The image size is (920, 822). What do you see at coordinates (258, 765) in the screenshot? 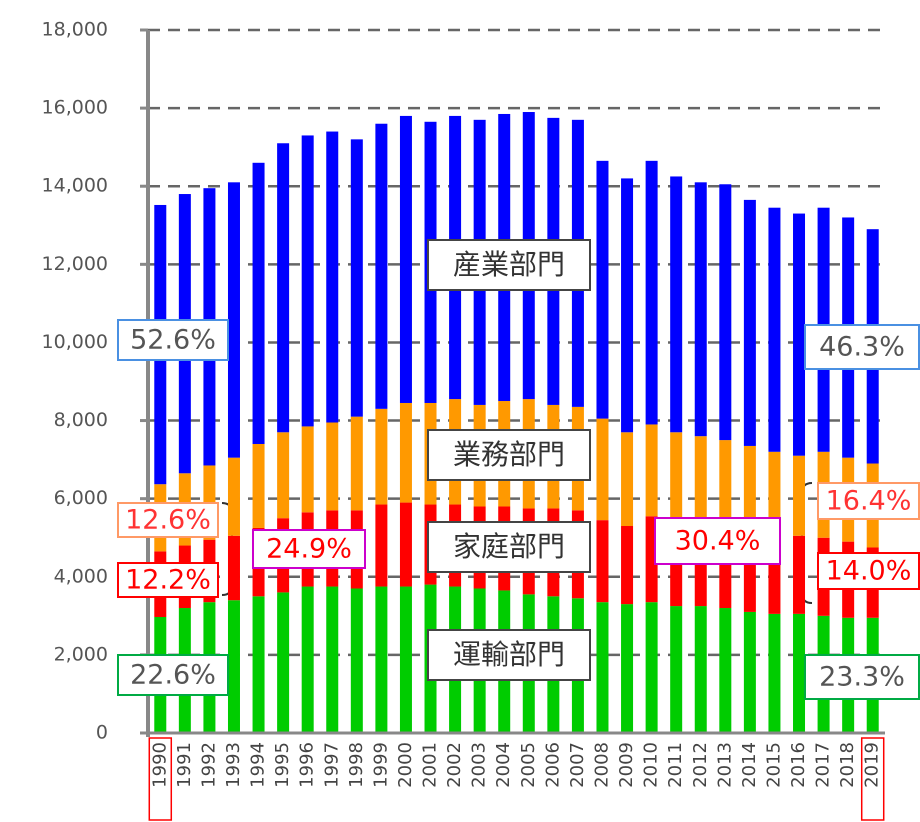
I see `x-tick-label: 1994` at bounding box center [258, 765].